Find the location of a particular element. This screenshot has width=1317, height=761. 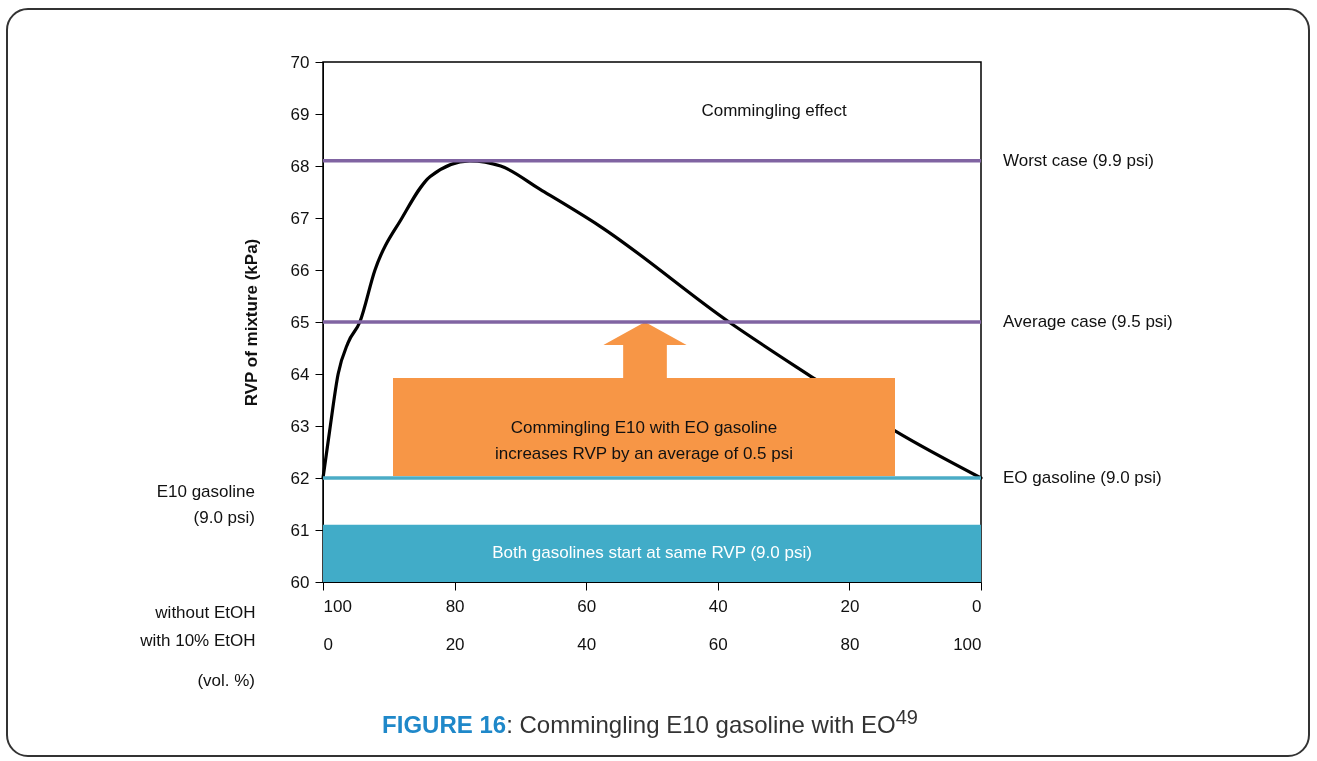

ref-line-label: Worst case (9.9 psi) is located at coordinates (1078, 160).